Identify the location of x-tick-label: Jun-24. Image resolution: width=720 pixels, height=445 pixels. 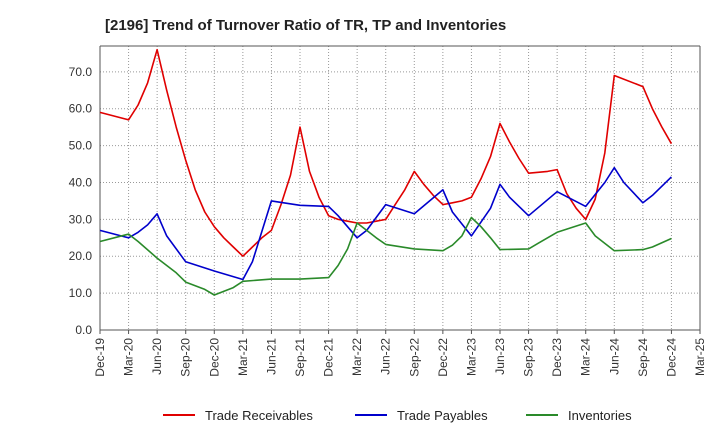
(614, 356).